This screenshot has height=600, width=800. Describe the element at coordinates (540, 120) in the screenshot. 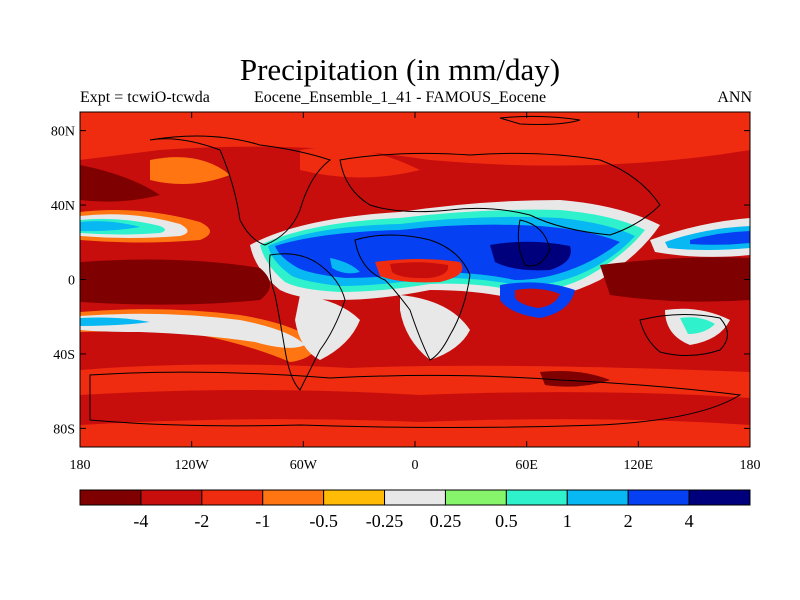

I see `coast-arctic` at that location.